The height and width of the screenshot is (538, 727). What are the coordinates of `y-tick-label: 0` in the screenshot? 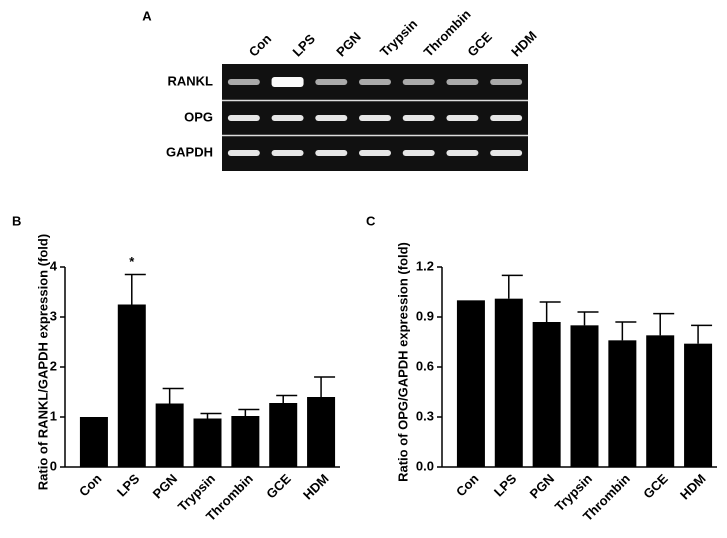 It's located at (53, 465).